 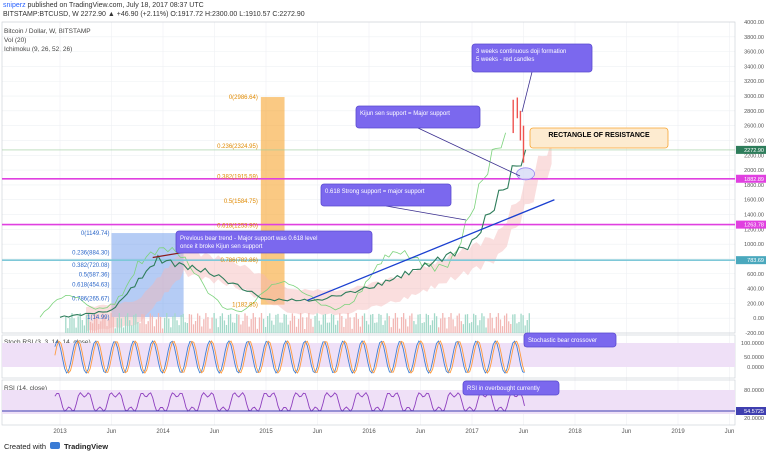 What do you see at coordinates (754, 82) in the screenshot?
I see `y-tick-label: 3200.00` at bounding box center [754, 82].